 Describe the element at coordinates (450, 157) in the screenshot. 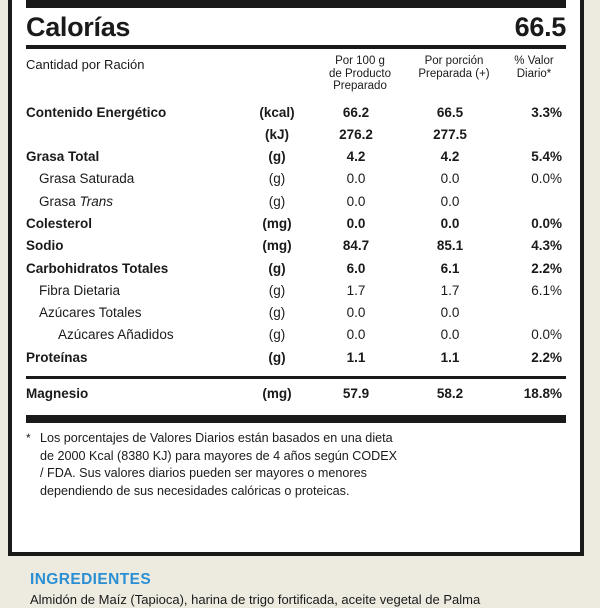

I see `value-per-portion: 4.2` at that location.